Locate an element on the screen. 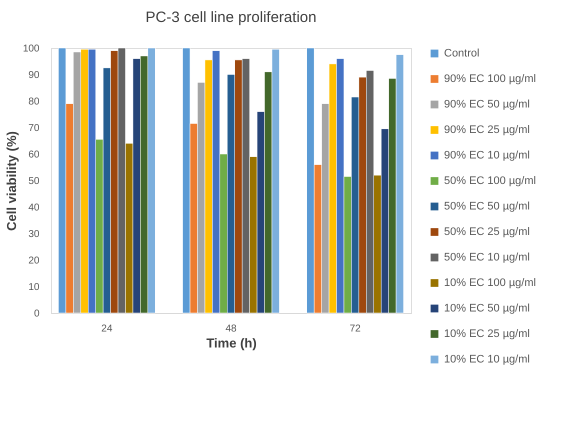 The width and height of the screenshot is (579, 421). y-tick-label: 40 is located at coordinates (34, 208).